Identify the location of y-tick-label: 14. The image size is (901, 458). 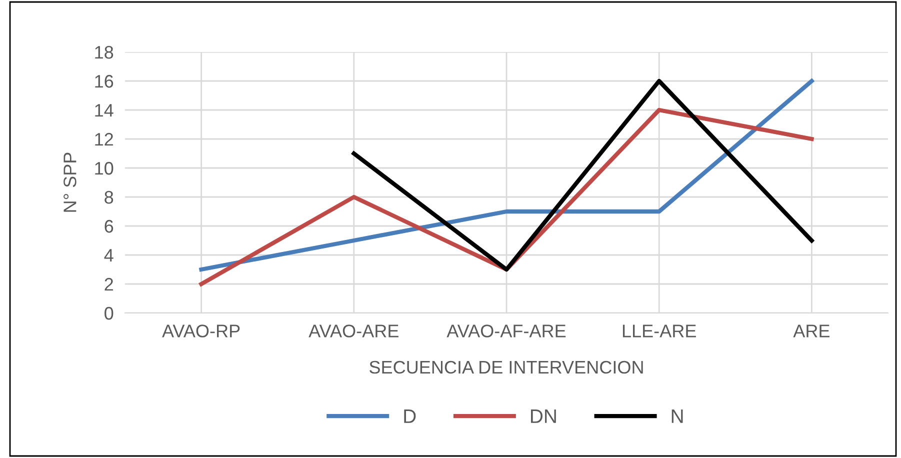
(104, 110).